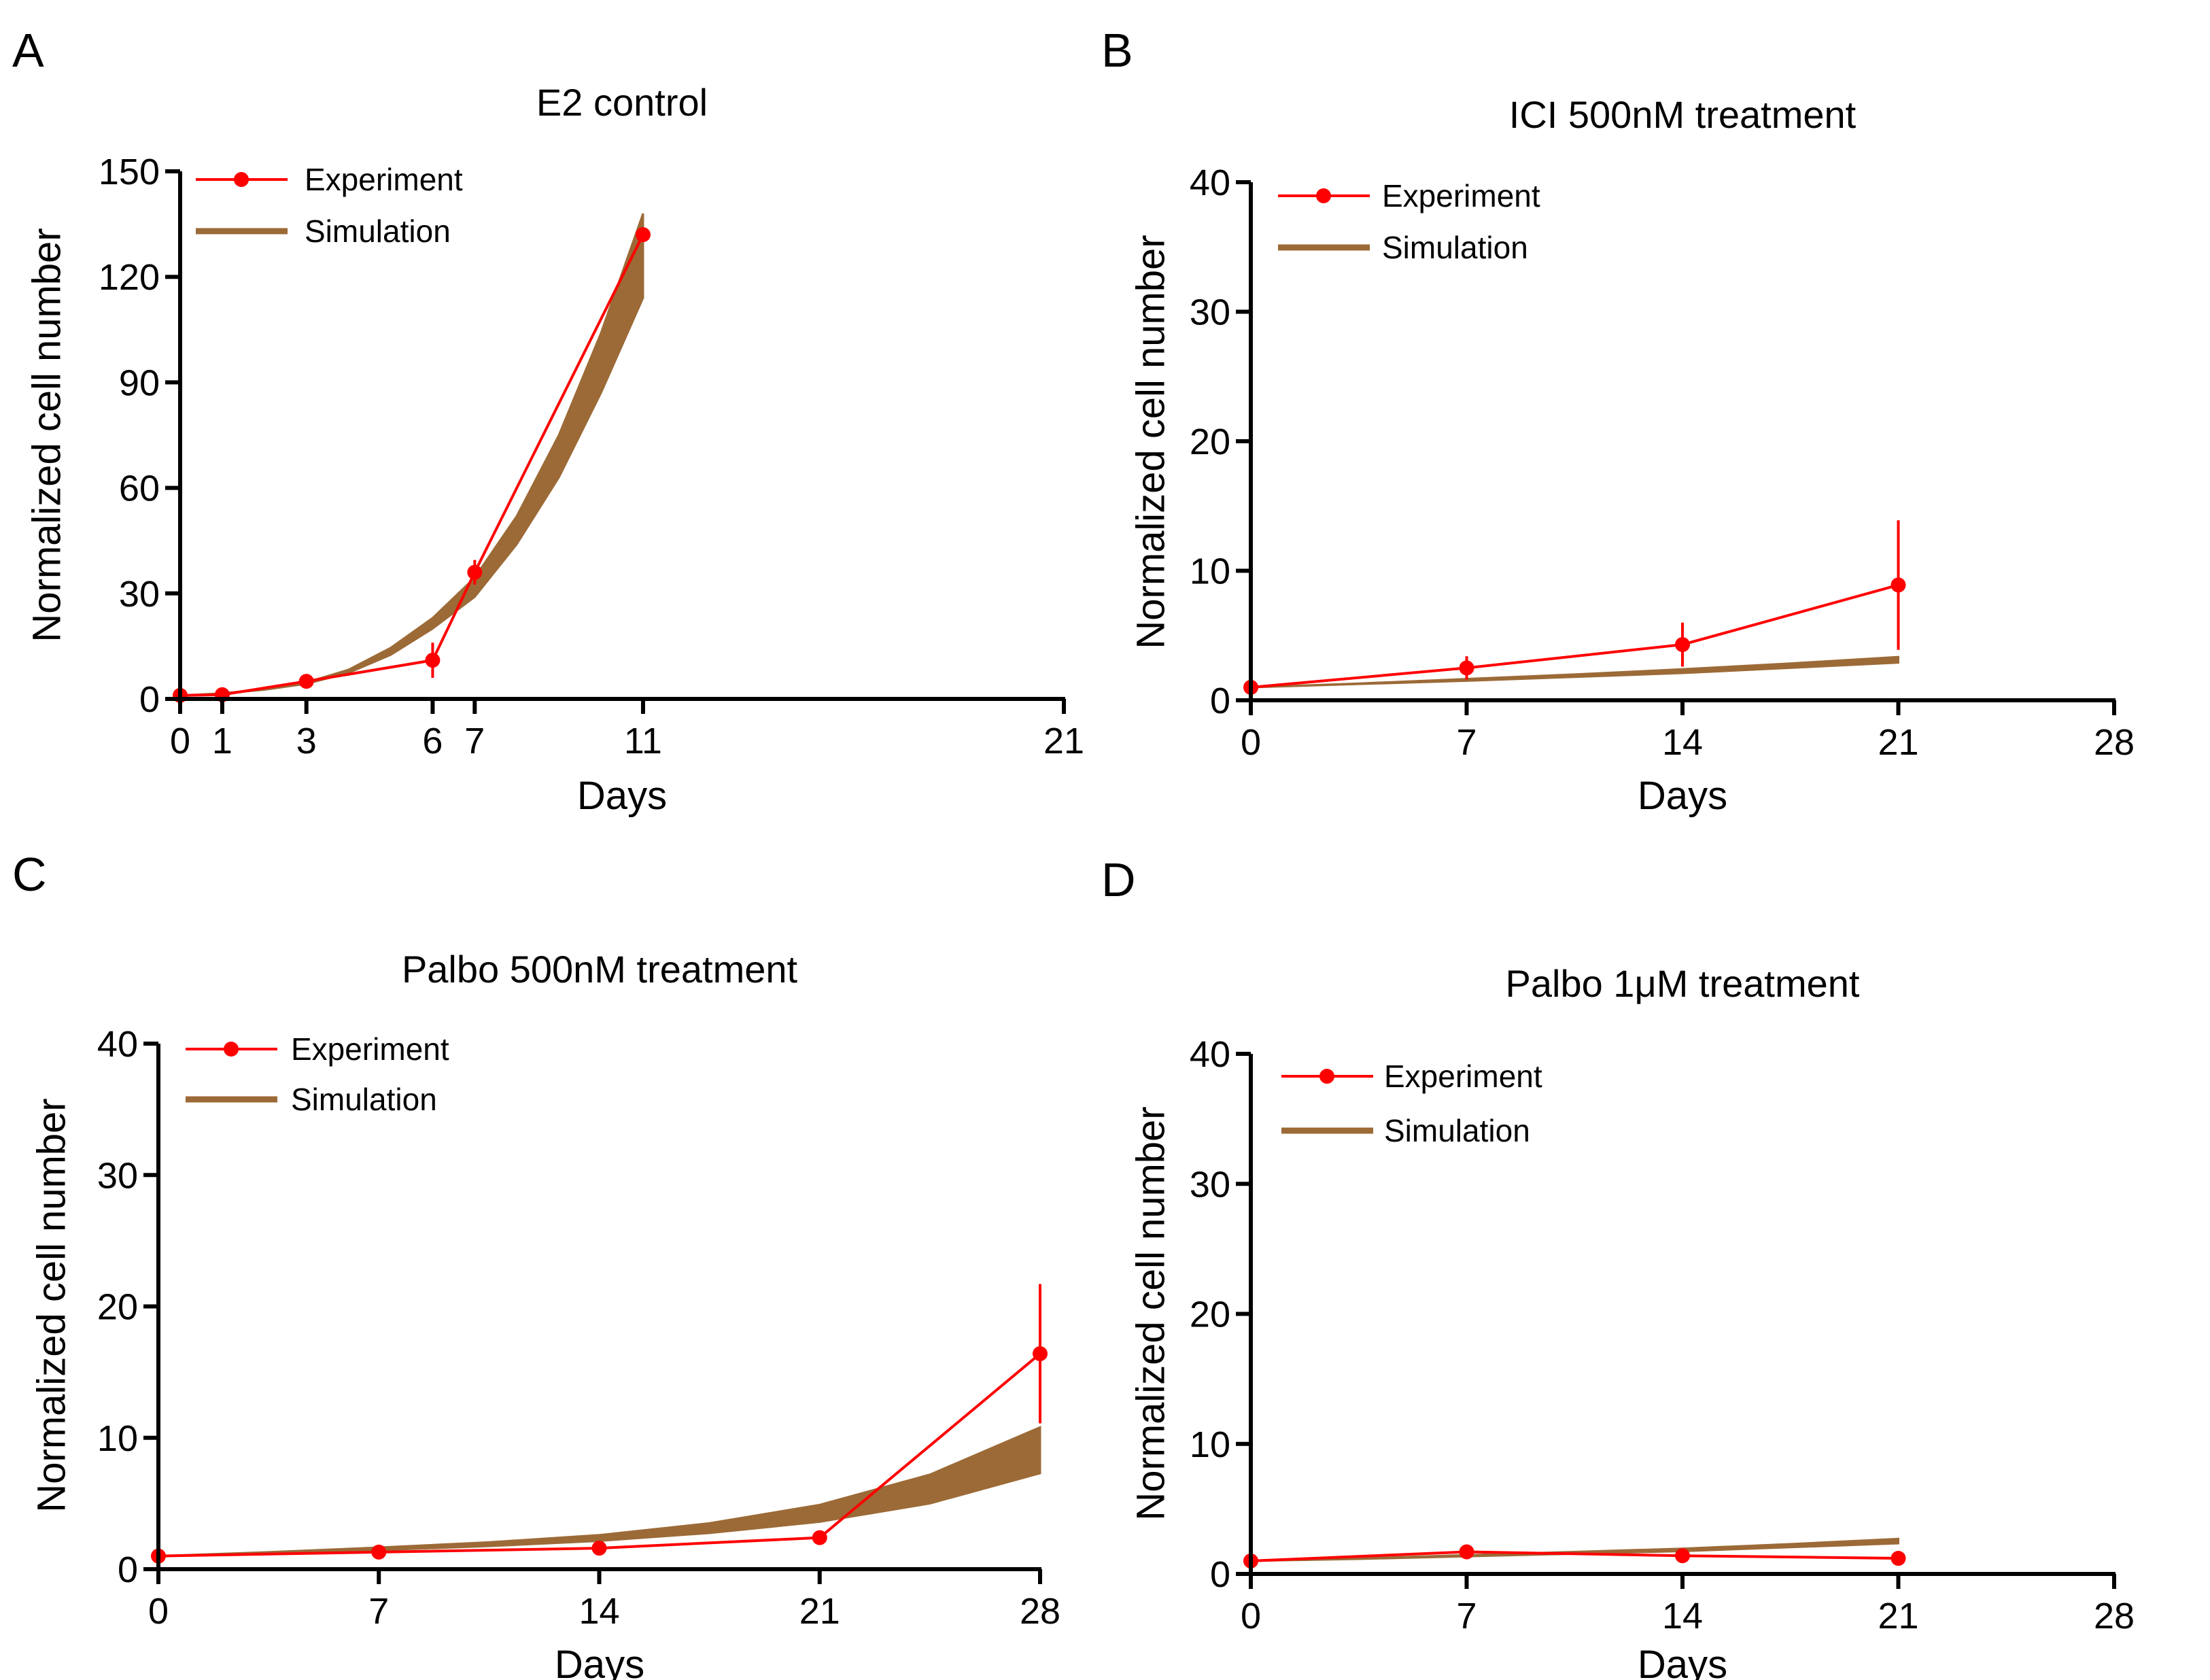 The image size is (2210, 1680). Describe the element at coordinates (1118, 880) in the screenshot. I see `panel-letter: D` at that location.